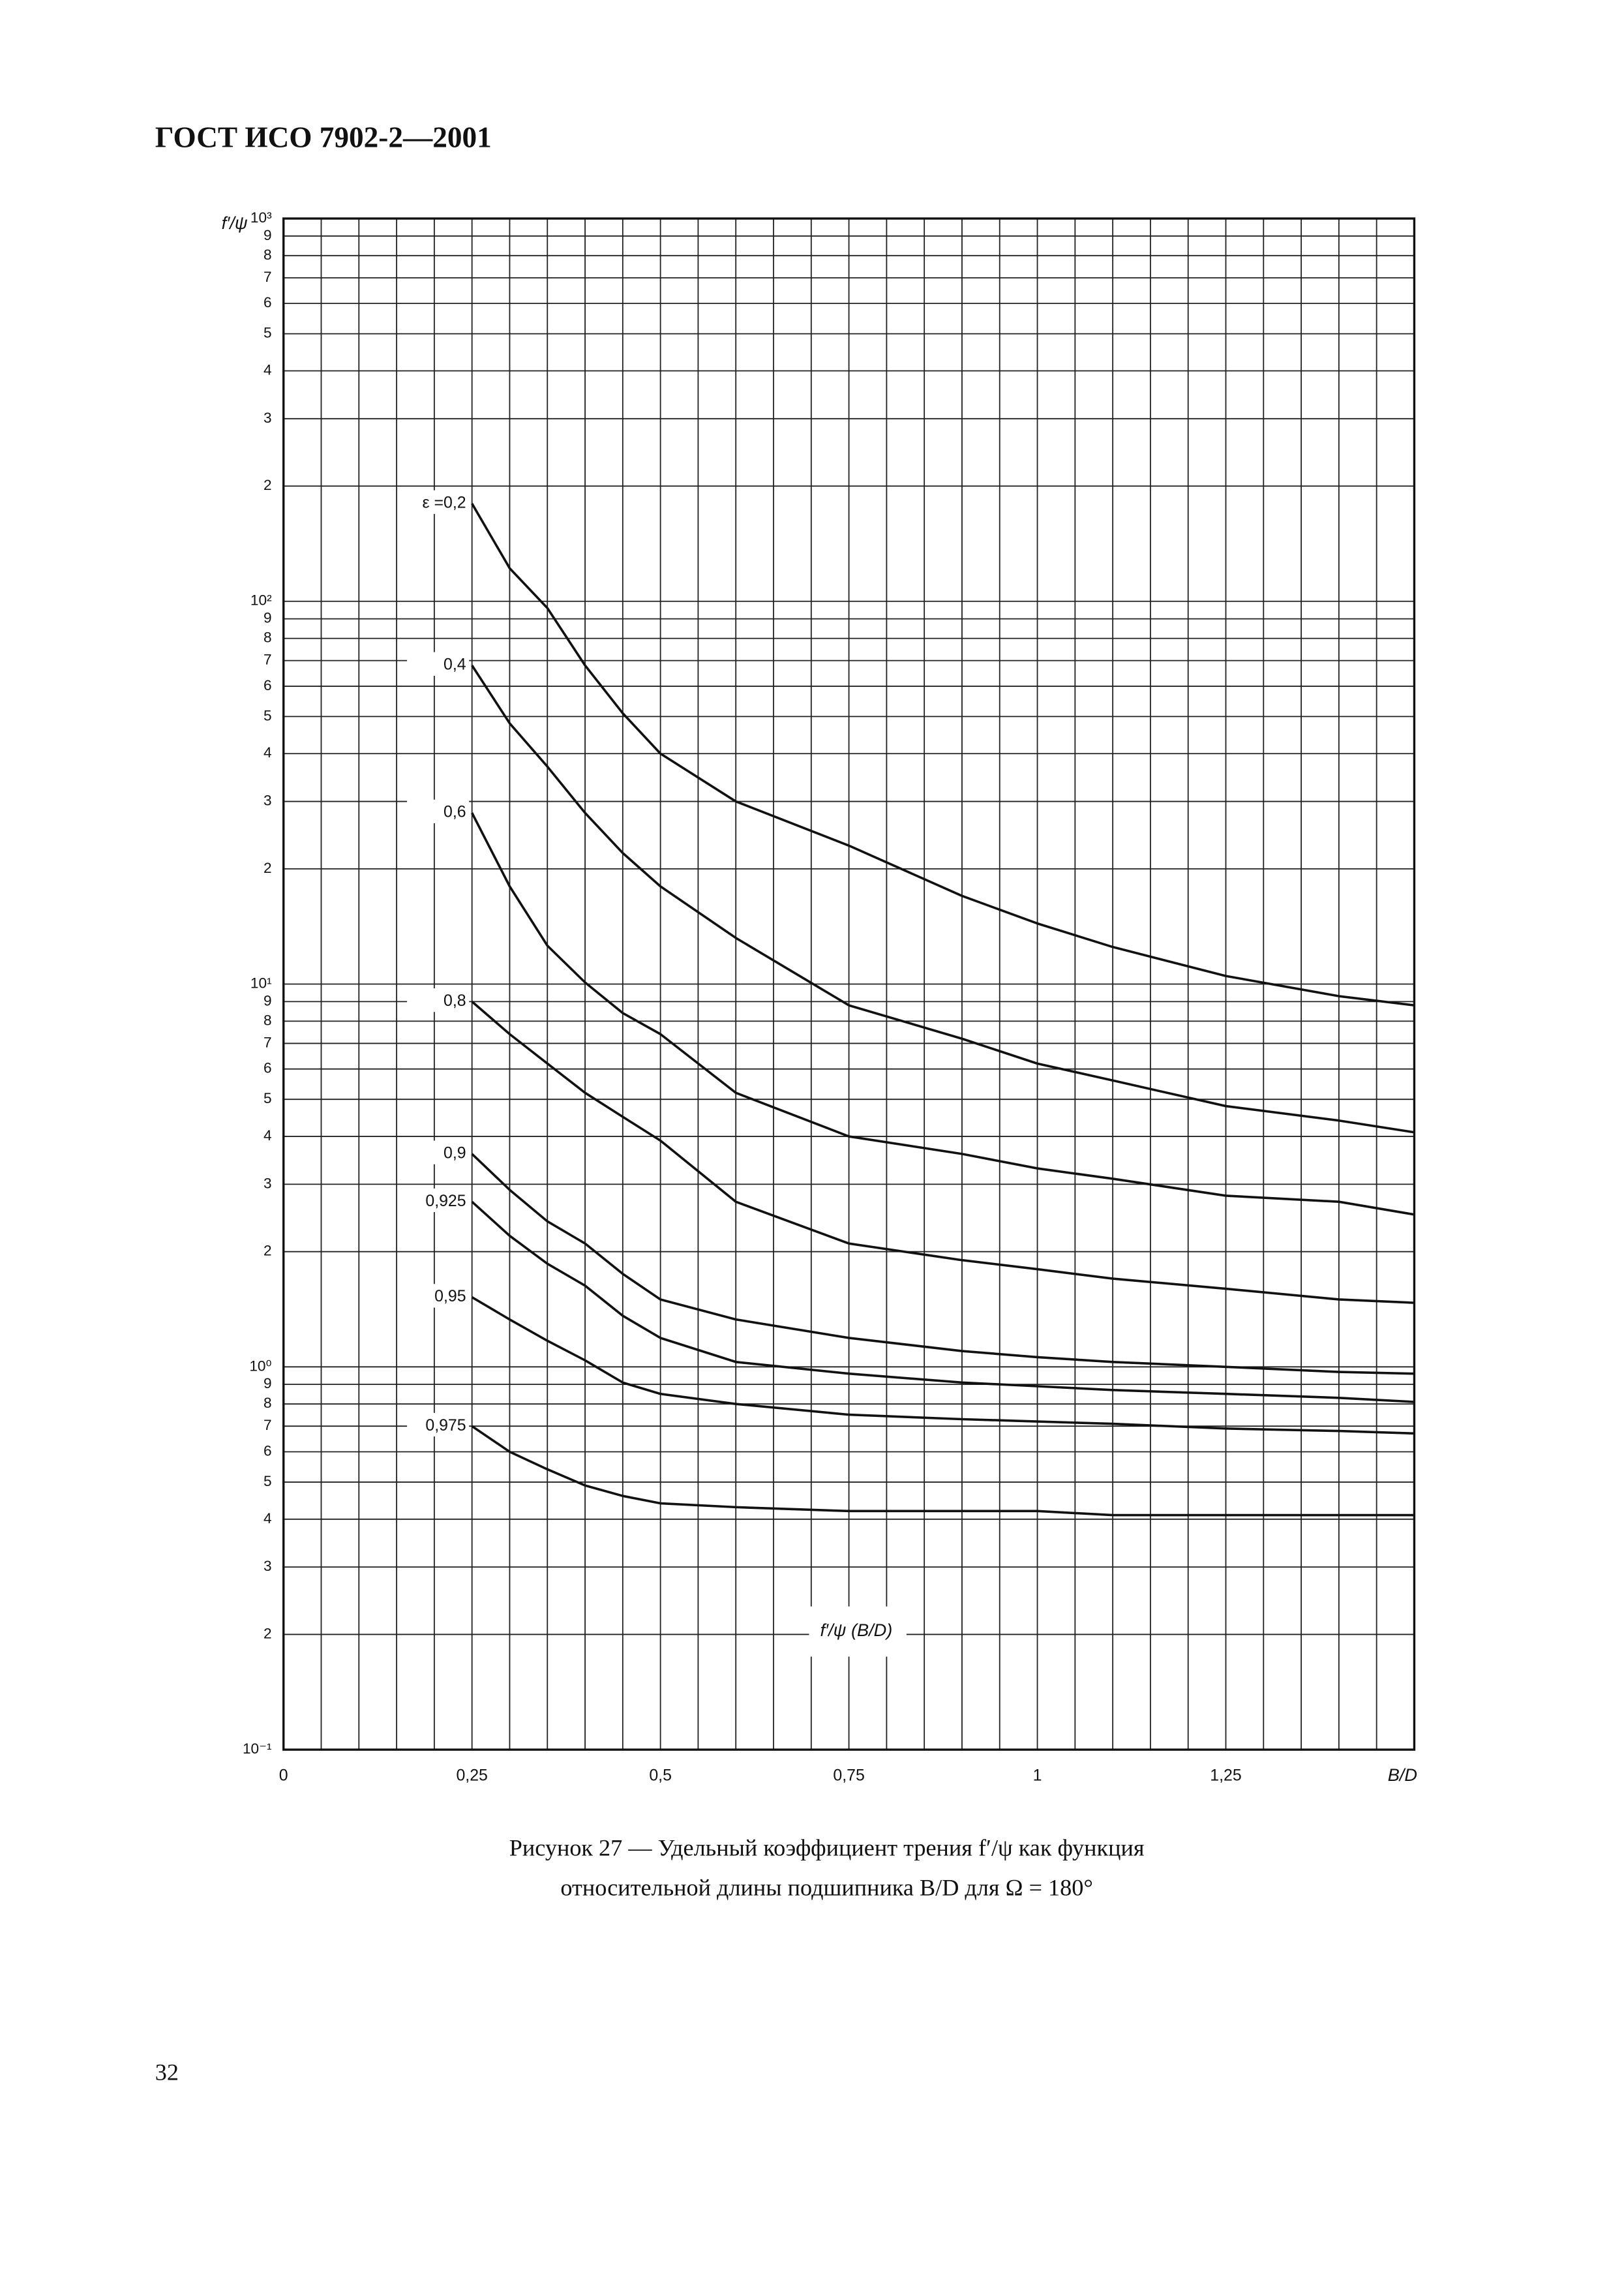  Describe the element at coordinates (471, 1775) in the screenshot. I see `x-tick-label: 0,25` at that location.